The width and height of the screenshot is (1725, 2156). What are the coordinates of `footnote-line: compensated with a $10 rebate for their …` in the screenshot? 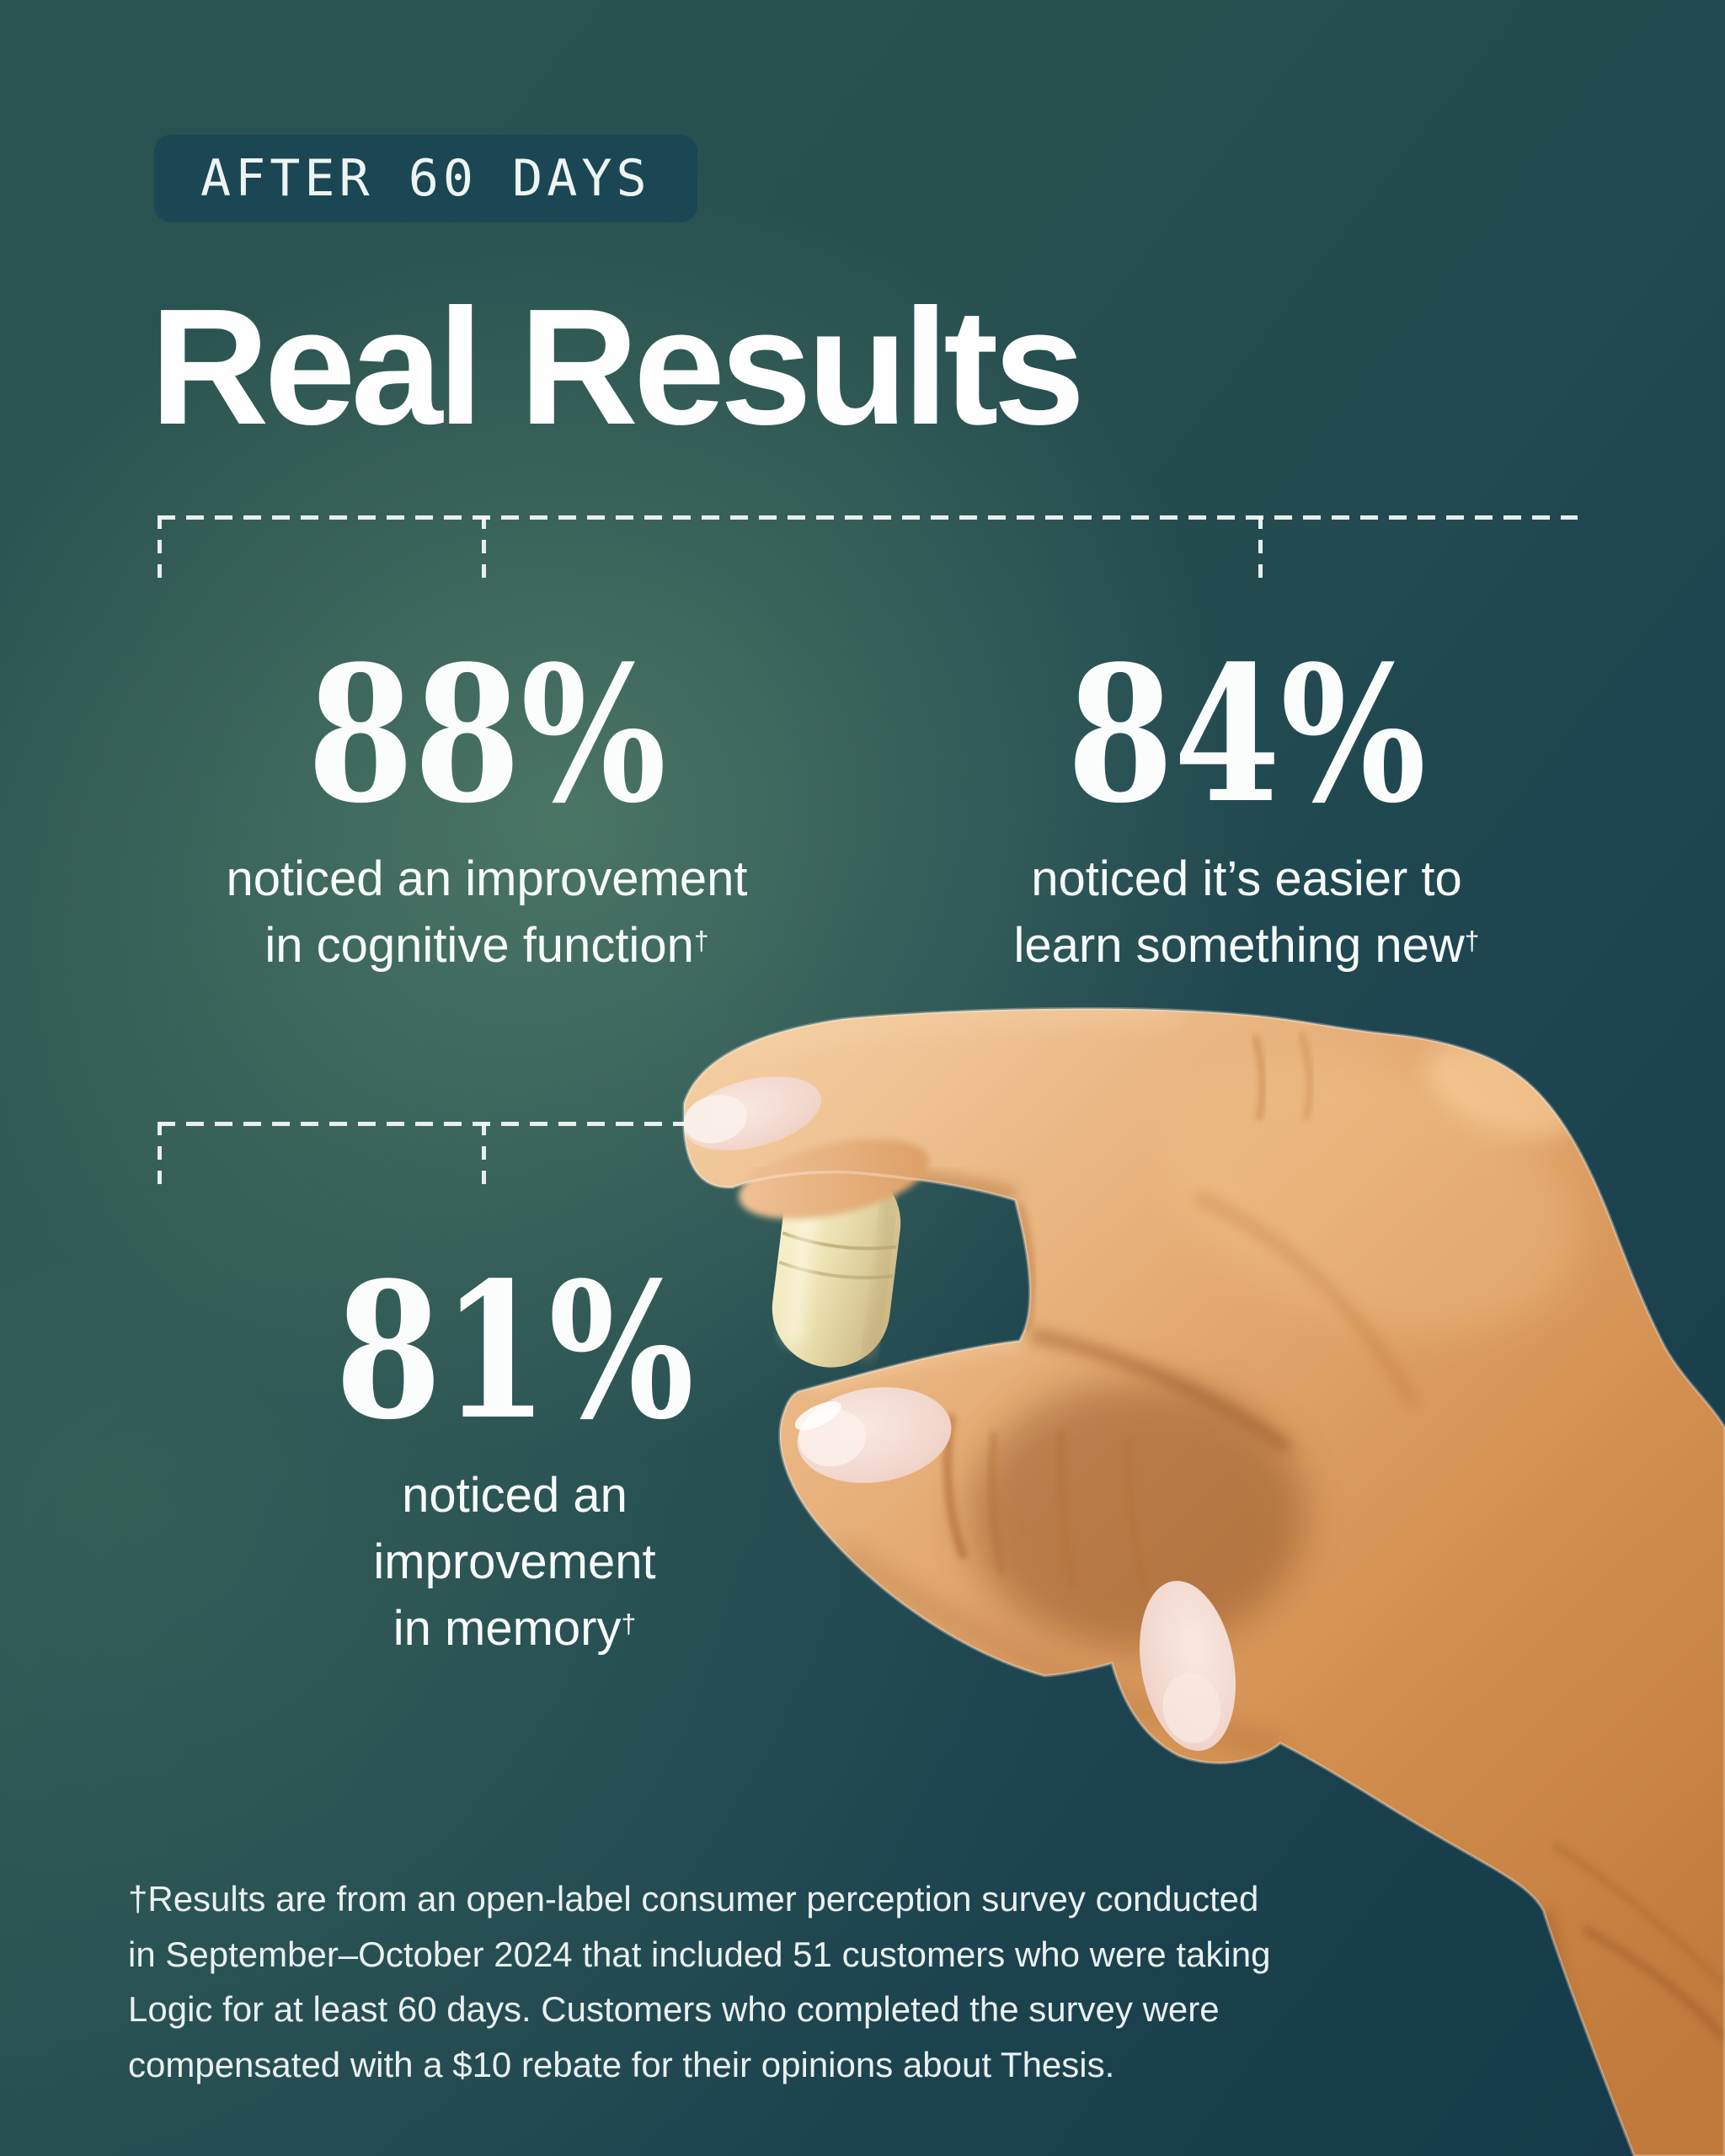 It's located at (621, 2064).